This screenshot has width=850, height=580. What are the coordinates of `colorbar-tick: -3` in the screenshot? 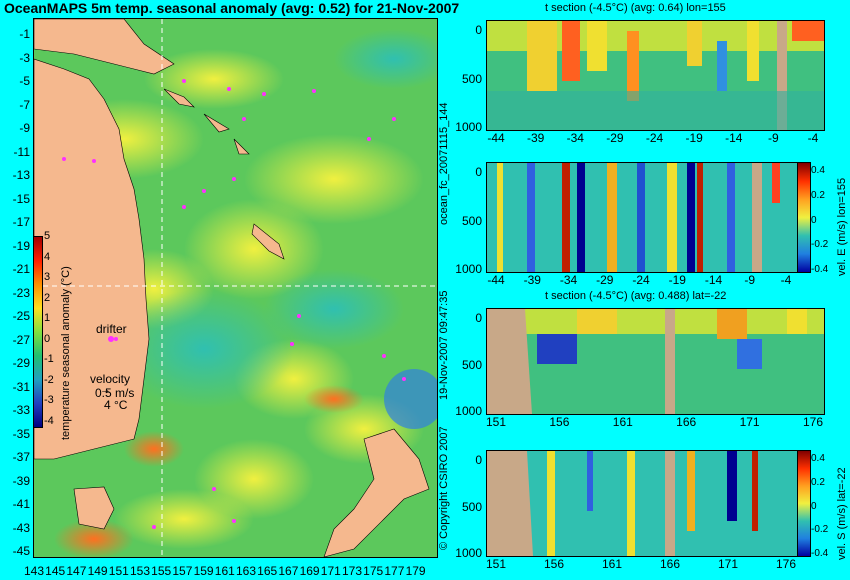 It's located at (49, 400).